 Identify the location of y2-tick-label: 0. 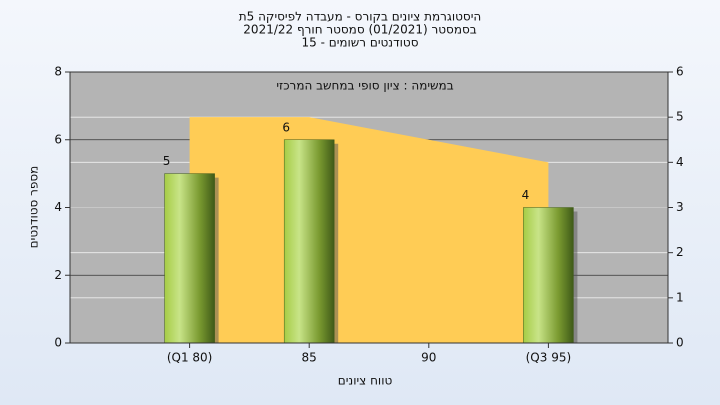
(680, 343).